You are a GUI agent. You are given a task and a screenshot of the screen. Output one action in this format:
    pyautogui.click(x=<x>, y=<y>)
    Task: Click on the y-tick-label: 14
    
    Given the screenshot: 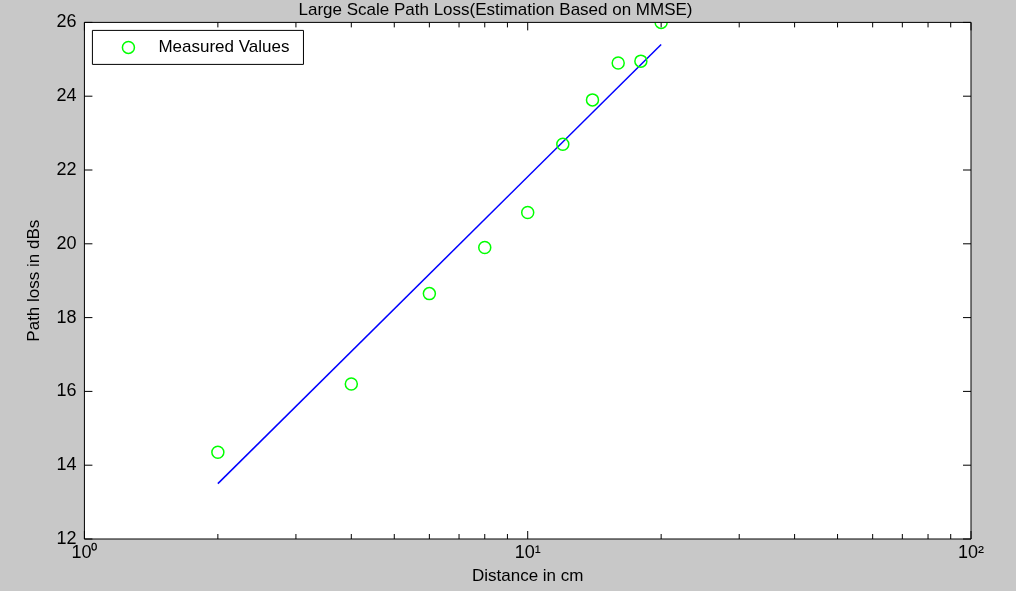 What is the action you would take?
    pyautogui.click(x=66, y=464)
    